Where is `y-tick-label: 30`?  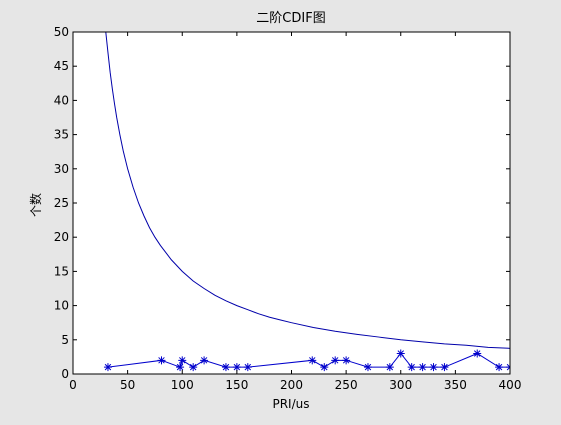
y-tick-label: 30 is located at coordinates (61, 169).